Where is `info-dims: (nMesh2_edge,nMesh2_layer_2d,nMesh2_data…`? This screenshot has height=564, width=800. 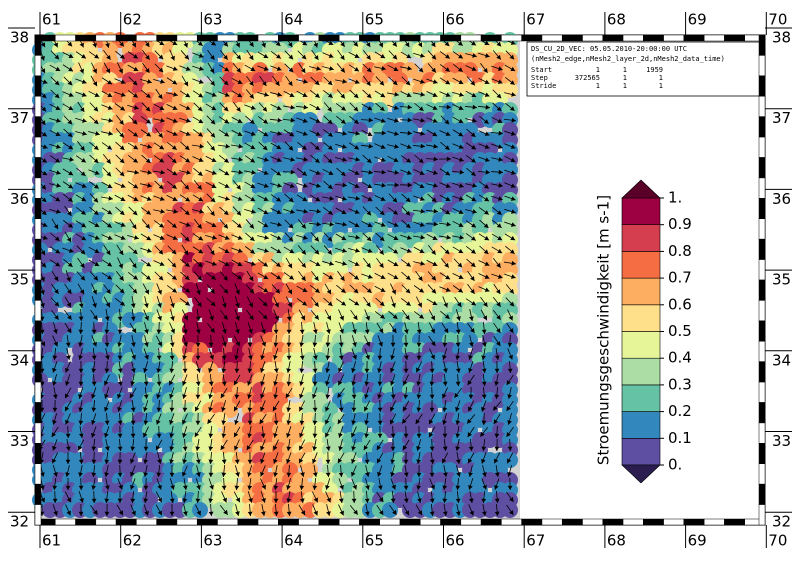 info-dims: (nMesh2_edge,nMesh2_layer_2d,nMesh2_data… is located at coordinates (628, 59).